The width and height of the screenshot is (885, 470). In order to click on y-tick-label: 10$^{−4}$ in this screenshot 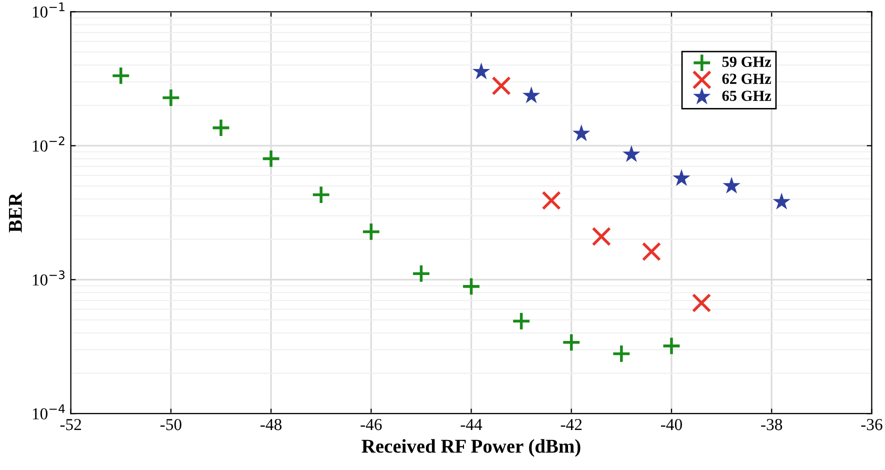, I will do `click(48, 412)`.